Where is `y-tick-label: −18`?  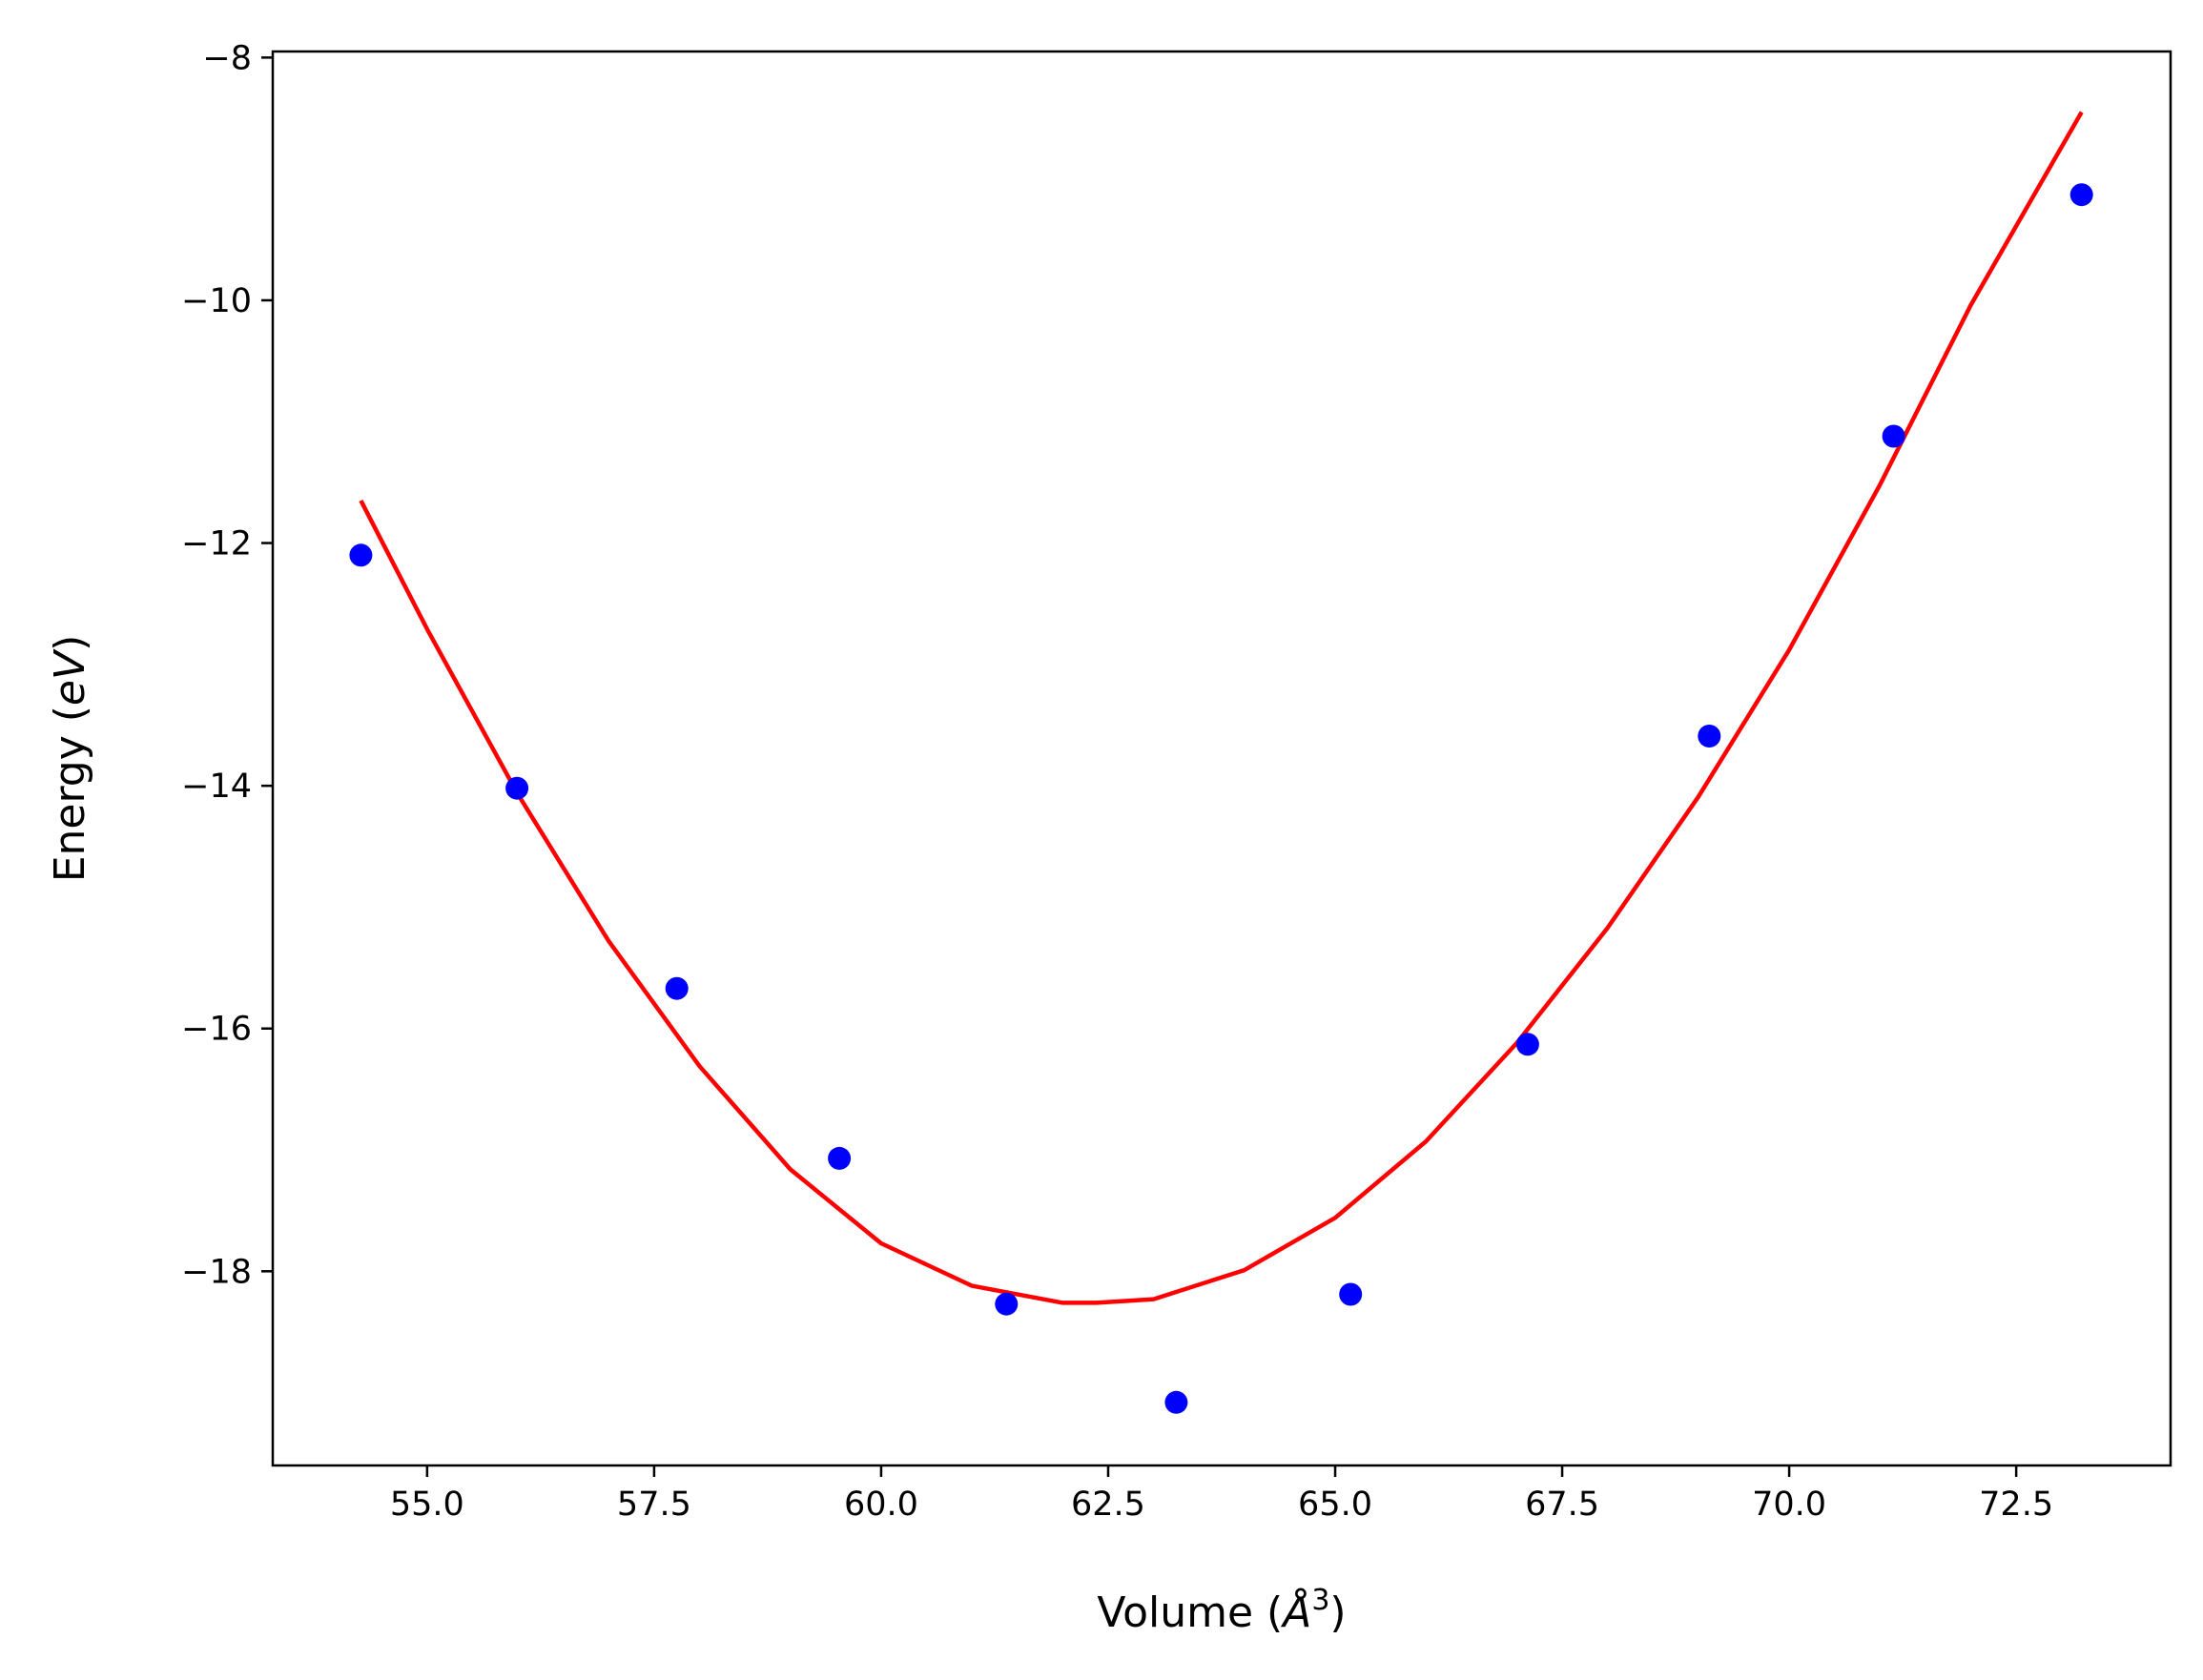
y-tick-label: −18 is located at coordinates (217, 1272).